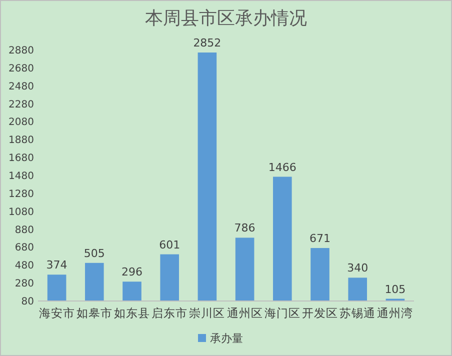 The height and width of the screenshot is (356, 452). I want to click on x-tick-label: 启东市, so click(170, 313).